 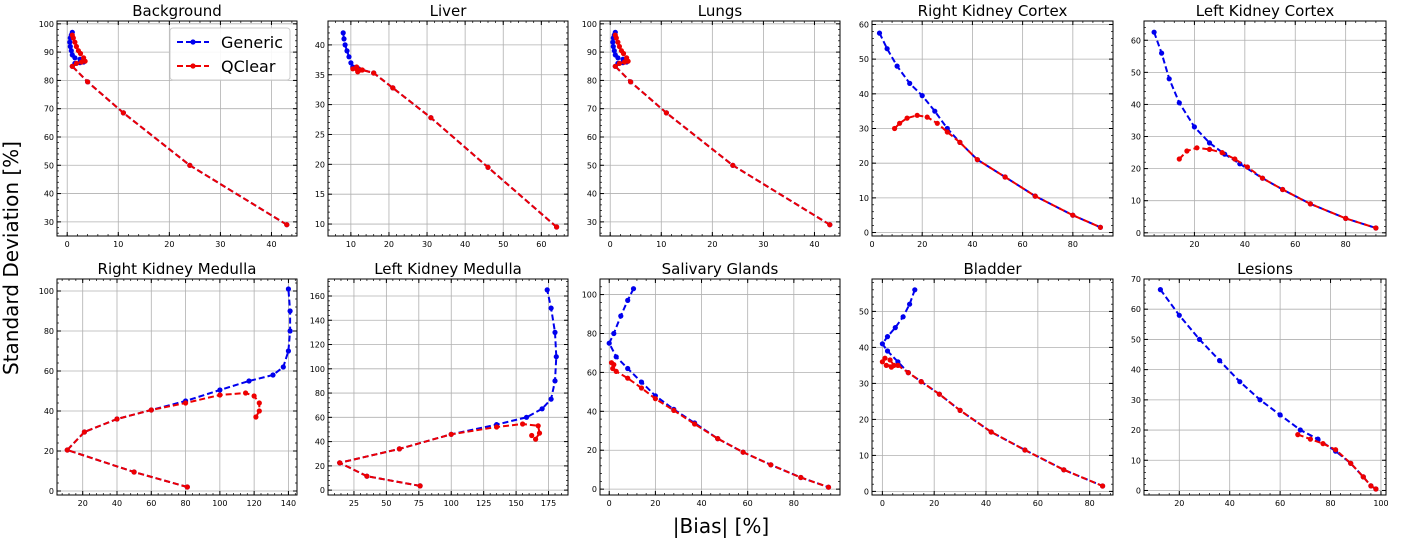 What do you see at coordinates (193, 66) in the screenshot?
I see `legend-marker-qclear` at bounding box center [193, 66].